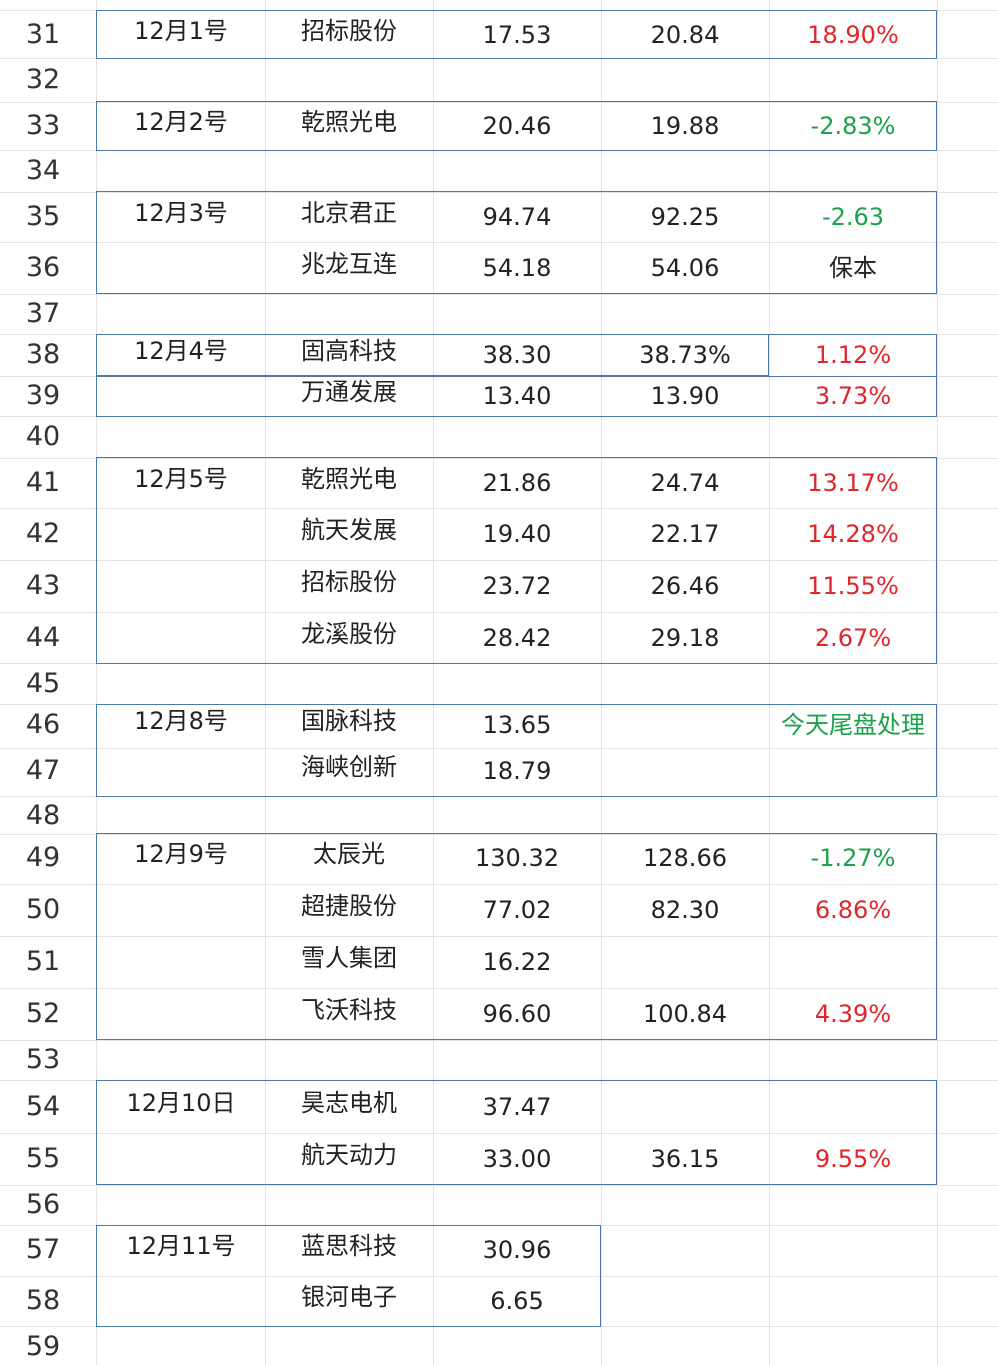 The height and width of the screenshot is (1365, 998). I want to click on row-header: 53, so click(43, 1059).